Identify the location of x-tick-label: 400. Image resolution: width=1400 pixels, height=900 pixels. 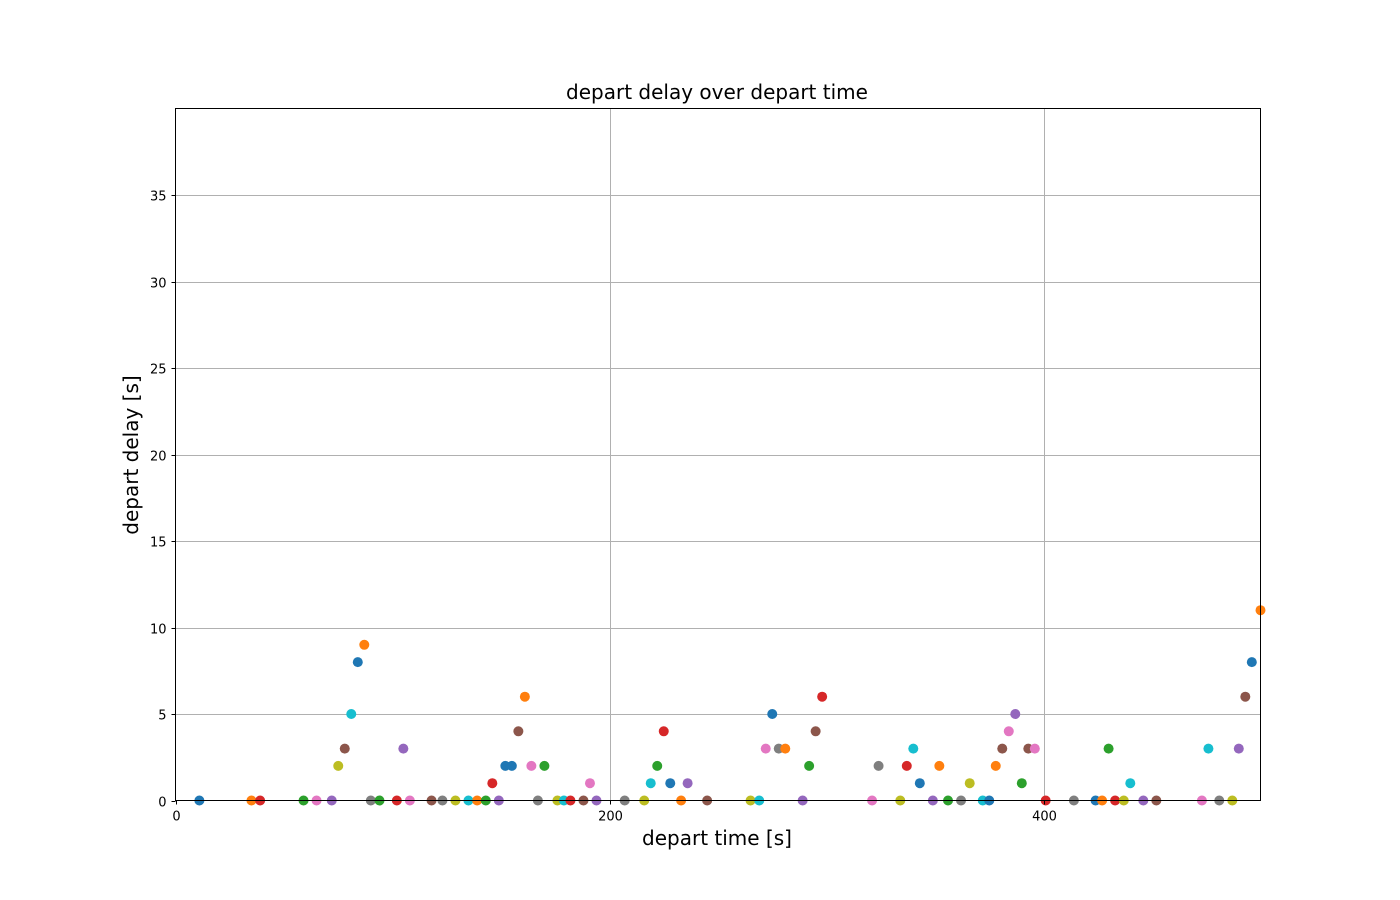
(1044, 817).